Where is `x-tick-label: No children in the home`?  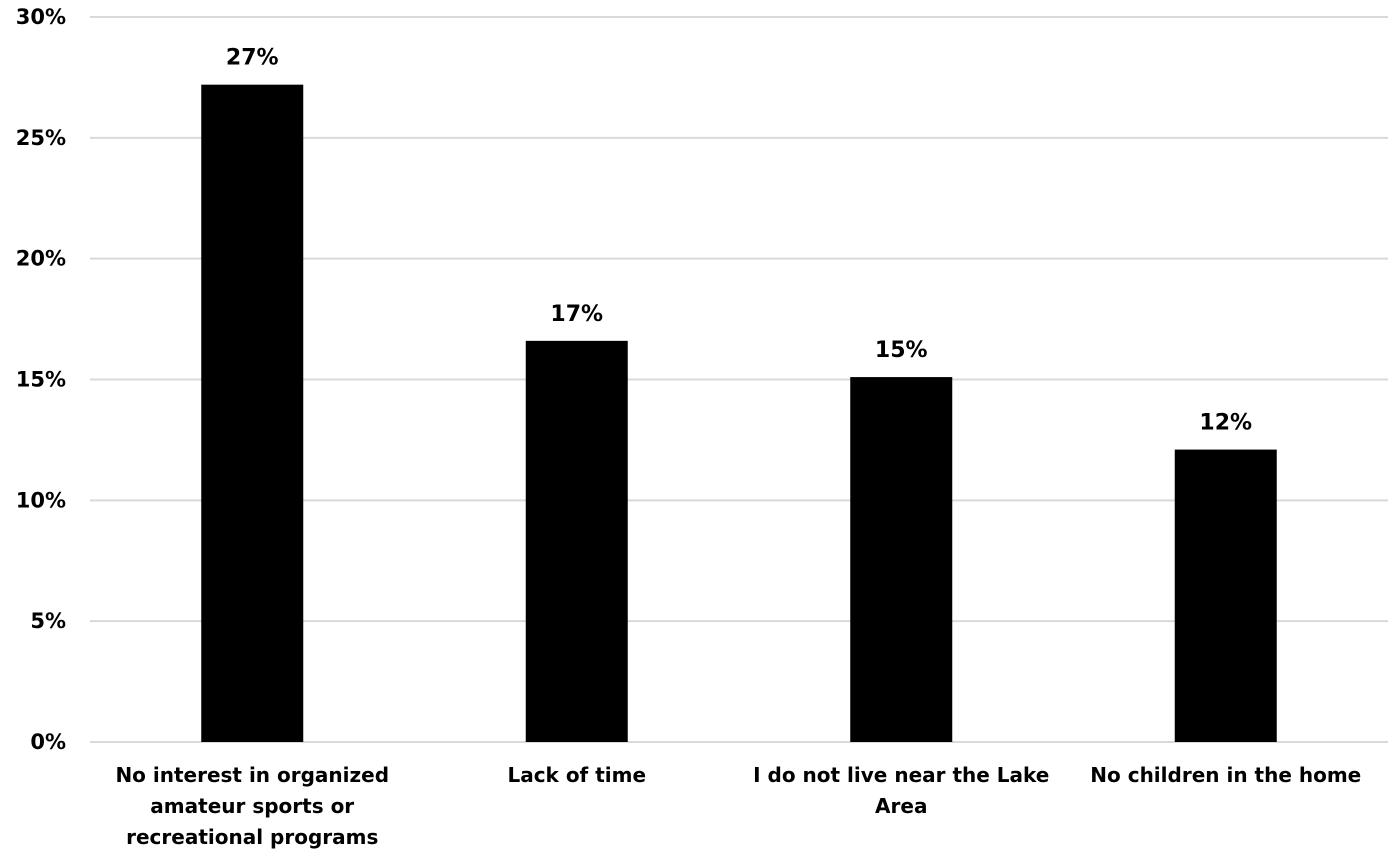 x-tick-label: No children in the home is located at coordinates (1225, 775).